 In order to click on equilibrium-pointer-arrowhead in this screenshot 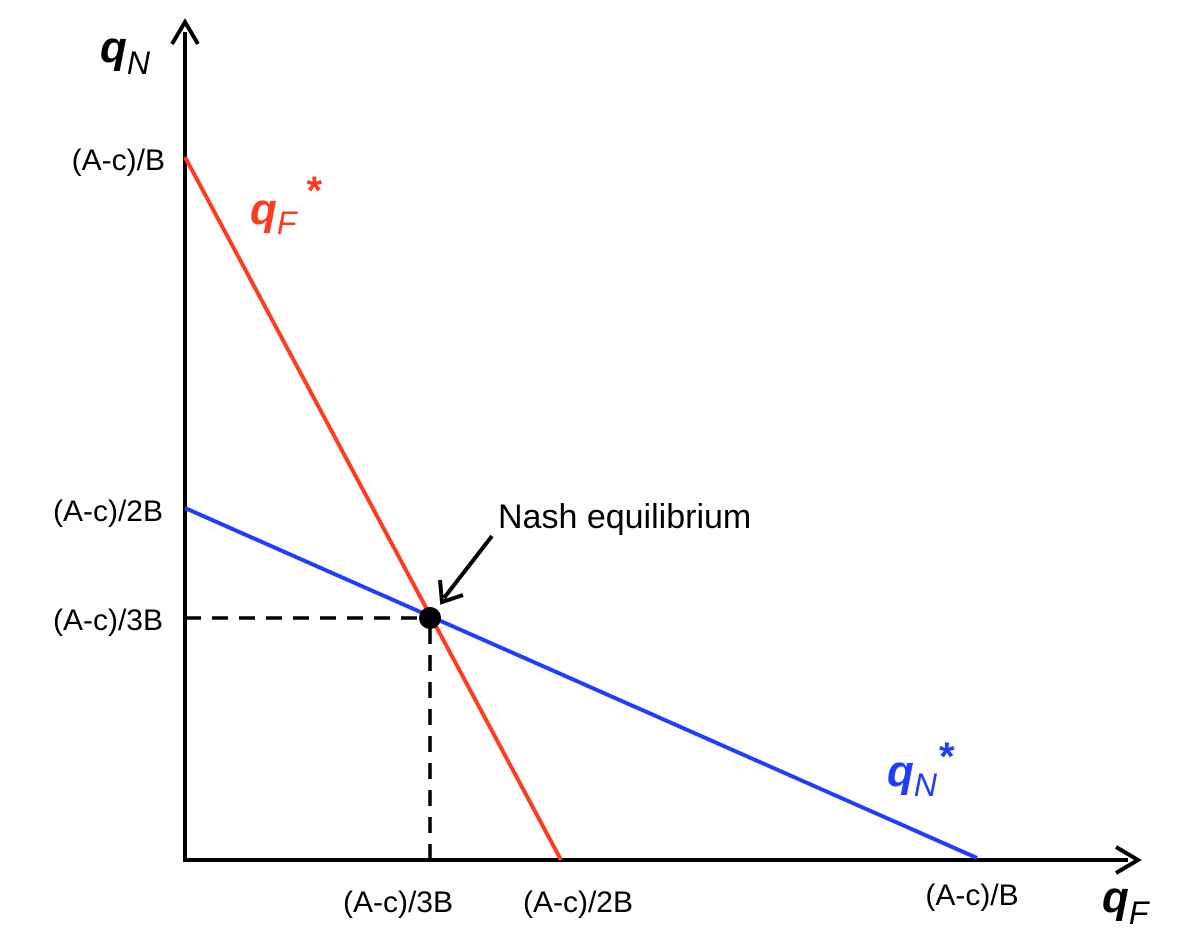, I will do `click(451, 592)`.